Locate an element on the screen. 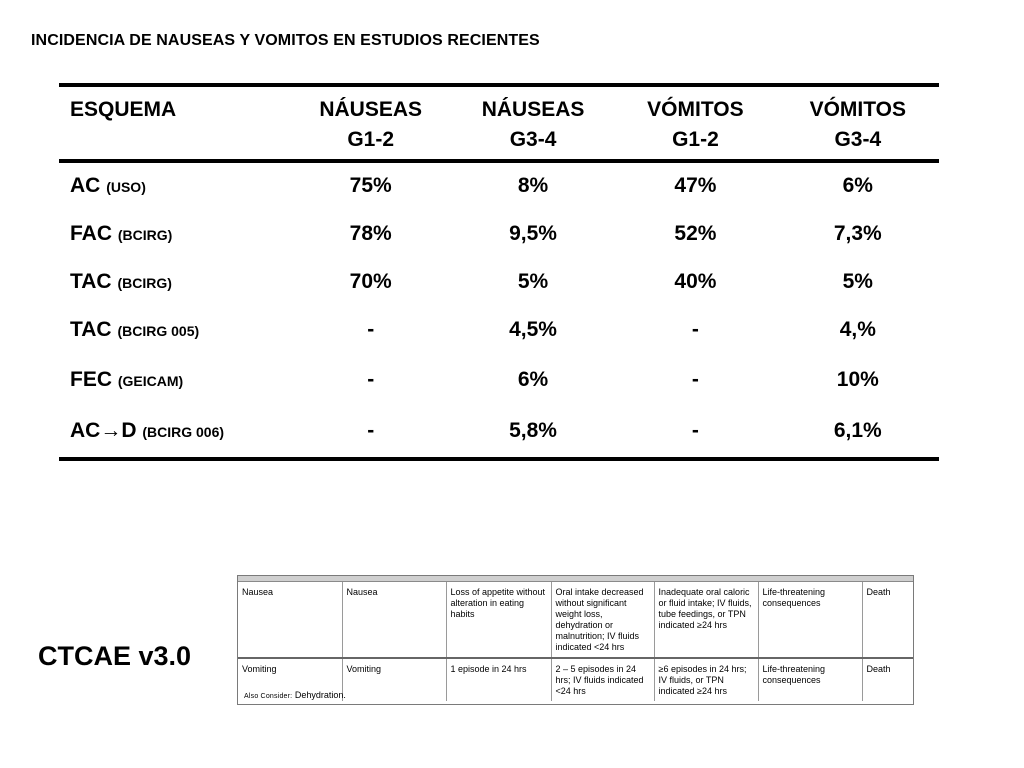 The height and width of the screenshot is (768, 1024). ctcae-cell: 1 episode in 24 hrs is located at coordinates (498, 679).